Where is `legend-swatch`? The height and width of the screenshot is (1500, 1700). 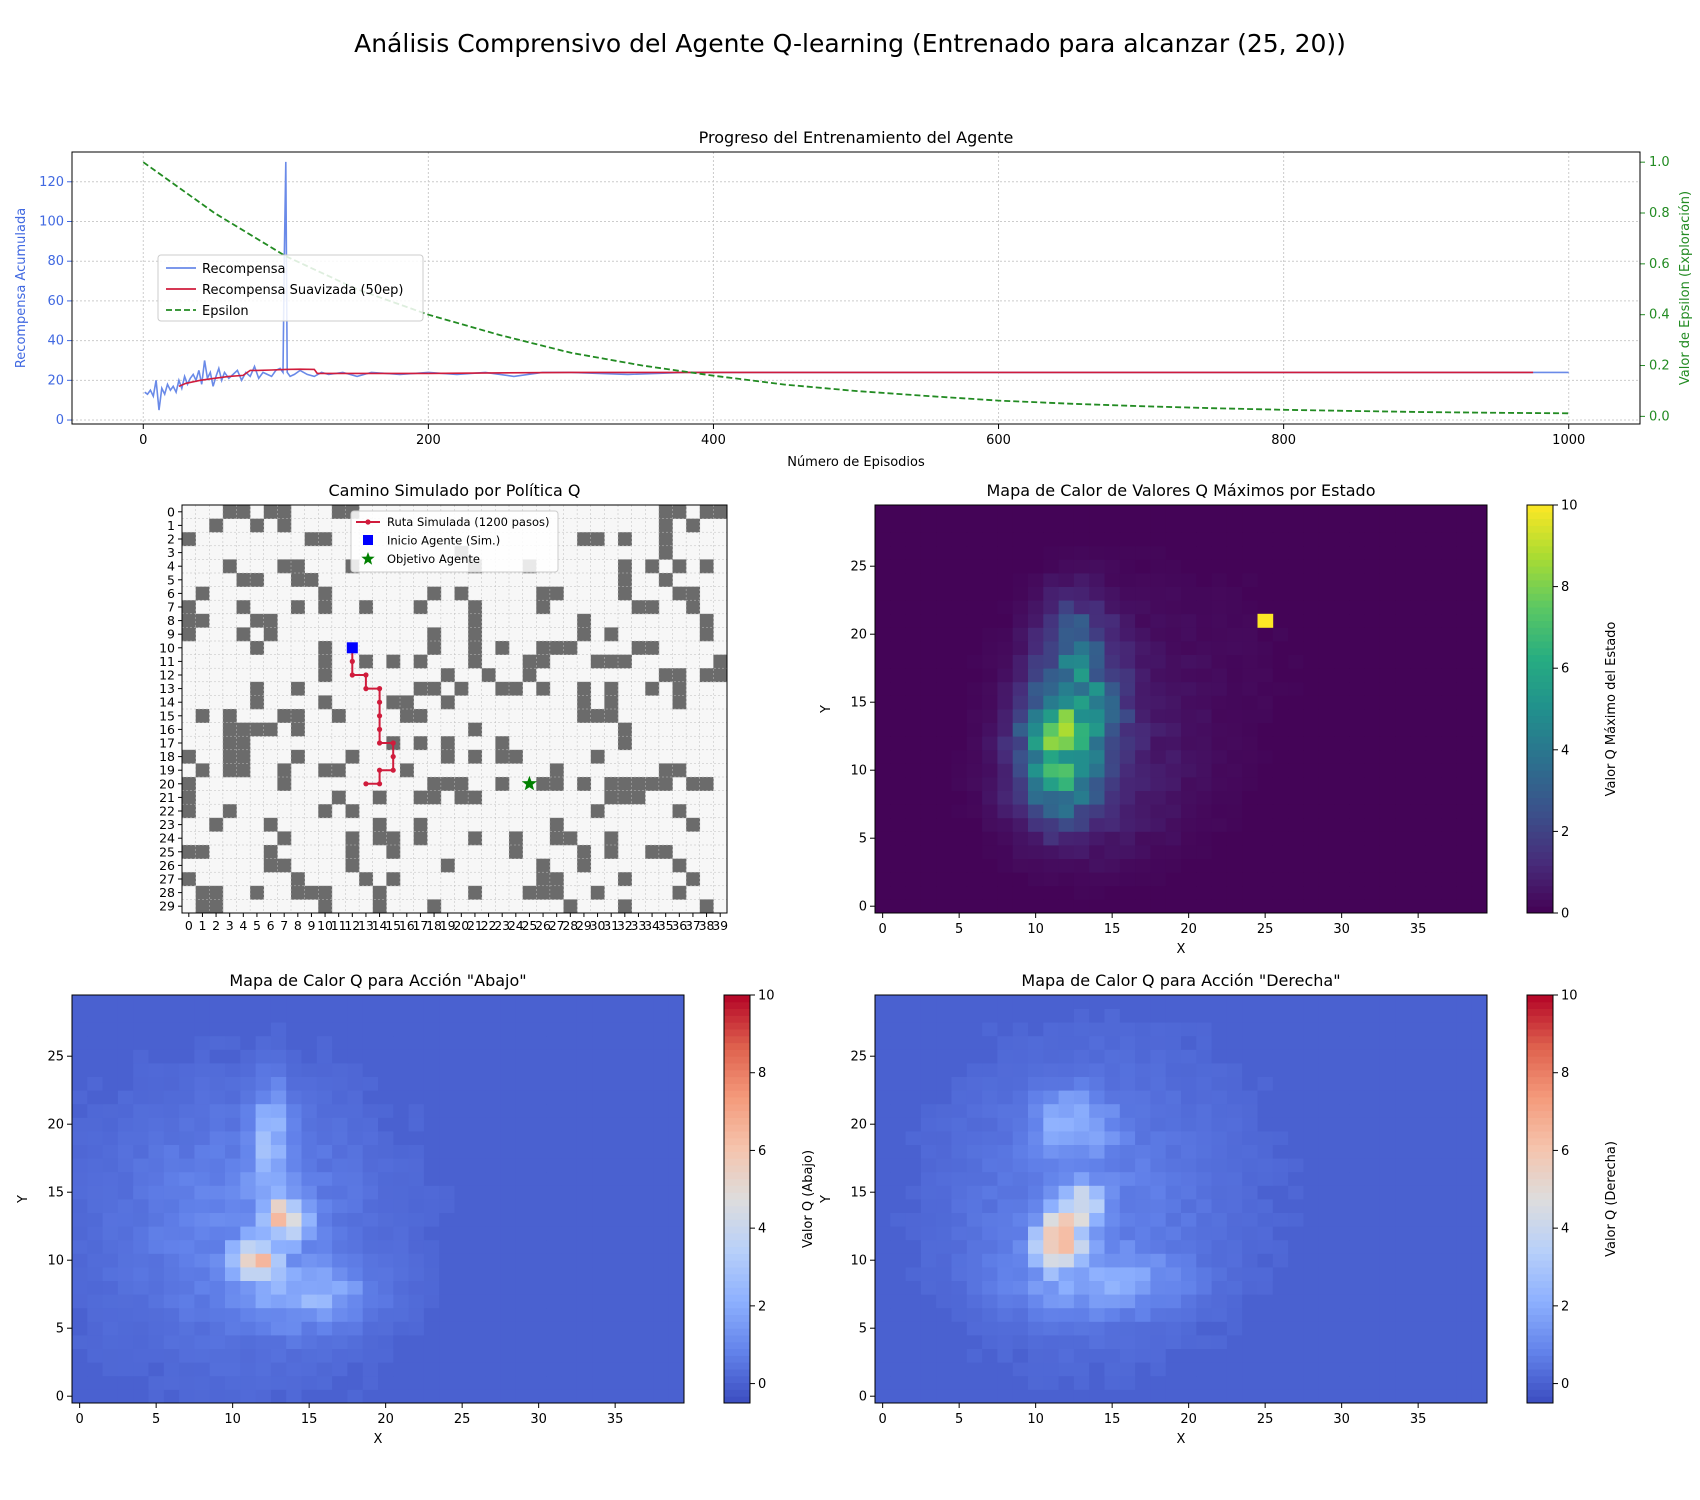
legend-swatch is located at coordinates (368, 558).